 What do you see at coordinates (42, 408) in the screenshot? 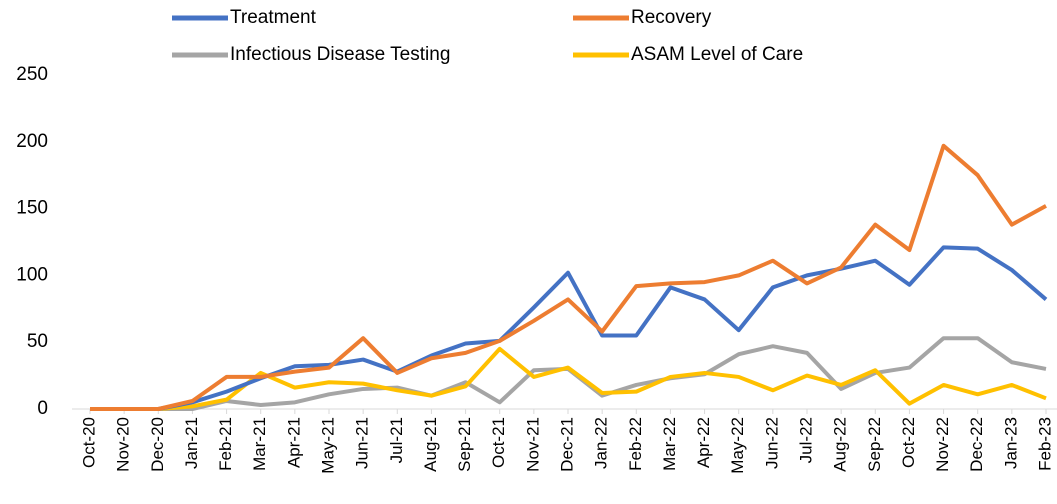
I see `y-tick-label: 0` at bounding box center [42, 408].